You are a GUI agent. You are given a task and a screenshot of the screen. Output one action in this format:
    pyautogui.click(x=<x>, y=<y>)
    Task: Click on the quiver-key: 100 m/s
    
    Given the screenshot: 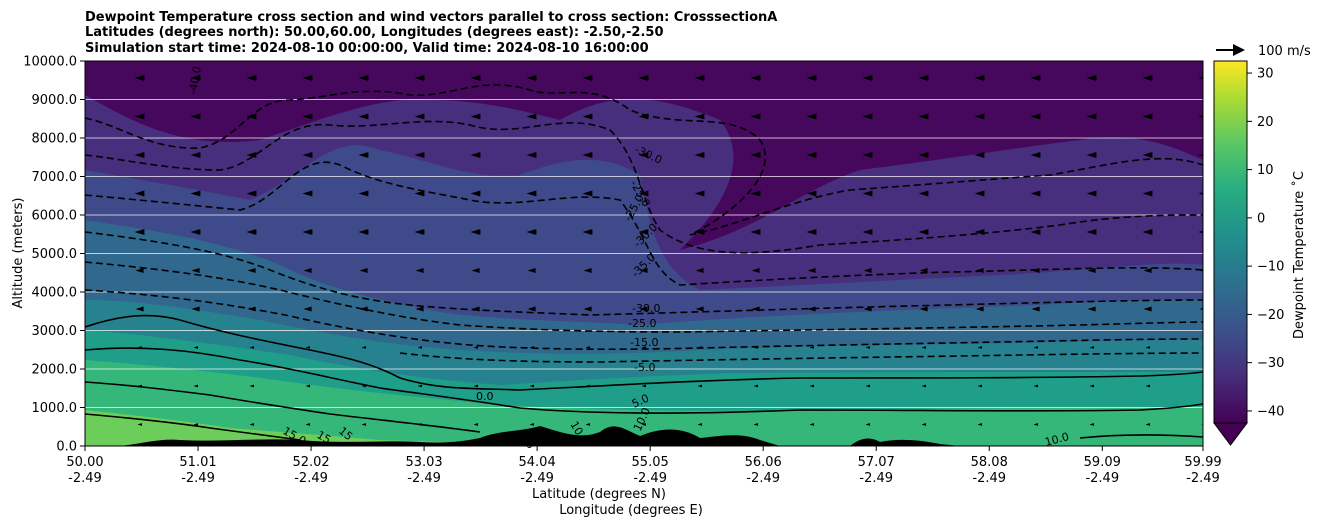 What is the action you would take?
    pyautogui.click(x=1263, y=51)
    